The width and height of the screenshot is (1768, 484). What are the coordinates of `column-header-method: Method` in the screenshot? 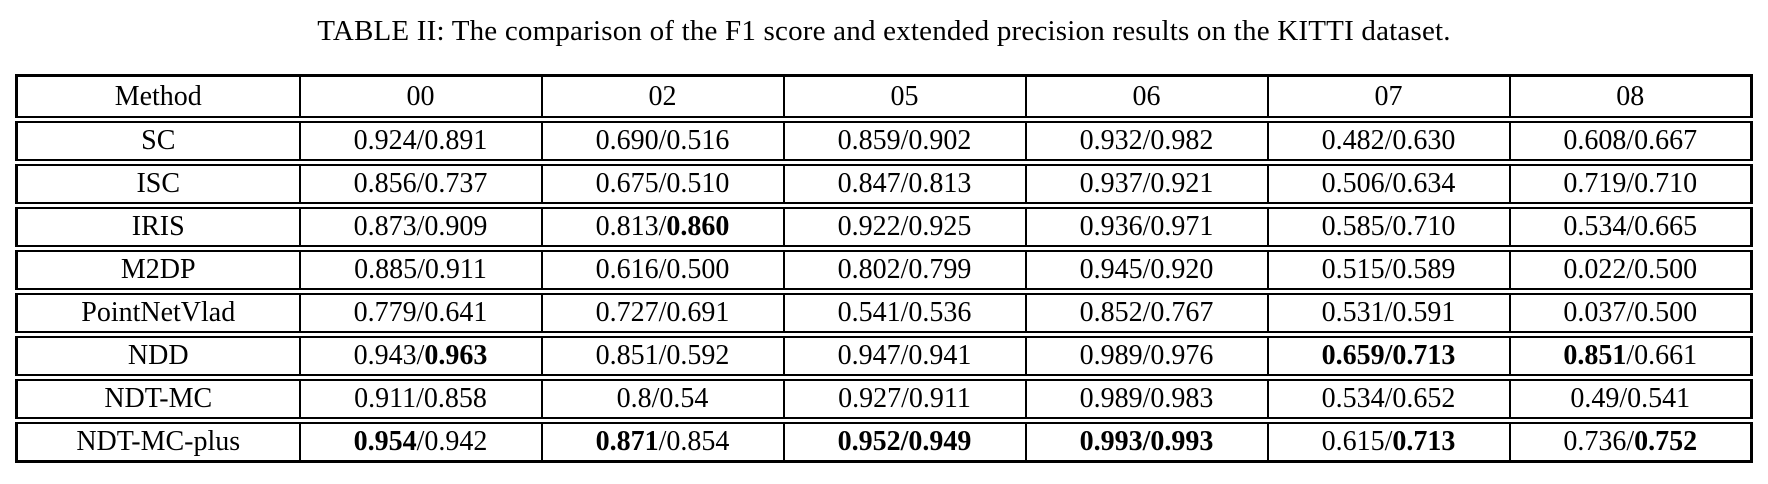 It's located at (158, 96).